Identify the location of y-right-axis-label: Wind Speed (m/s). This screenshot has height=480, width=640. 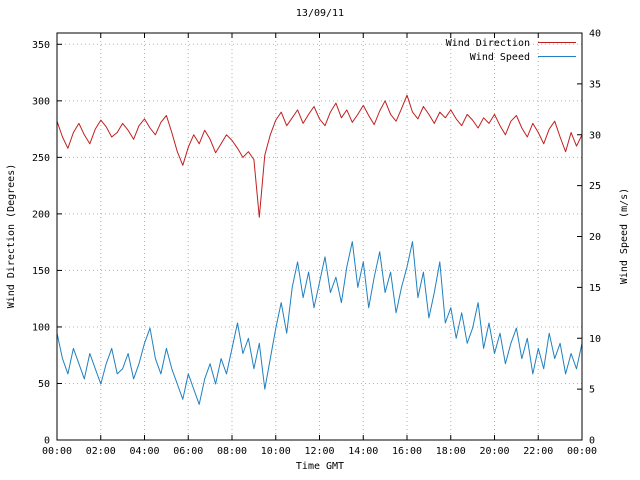
(624, 236).